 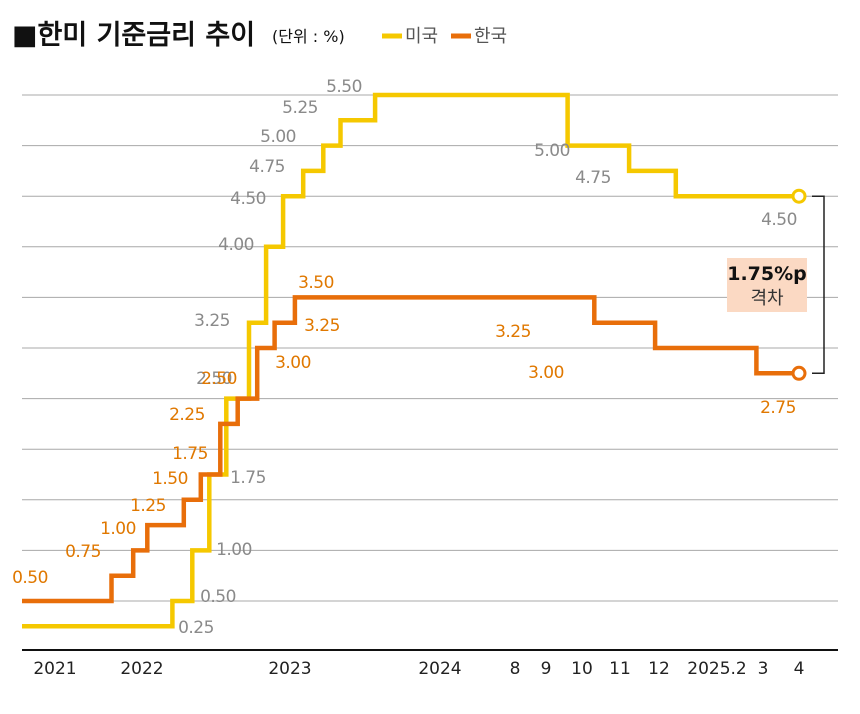 What do you see at coordinates (148, 506) in the screenshot?
I see `value-label-kr: 1.25` at bounding box center [148, 506].